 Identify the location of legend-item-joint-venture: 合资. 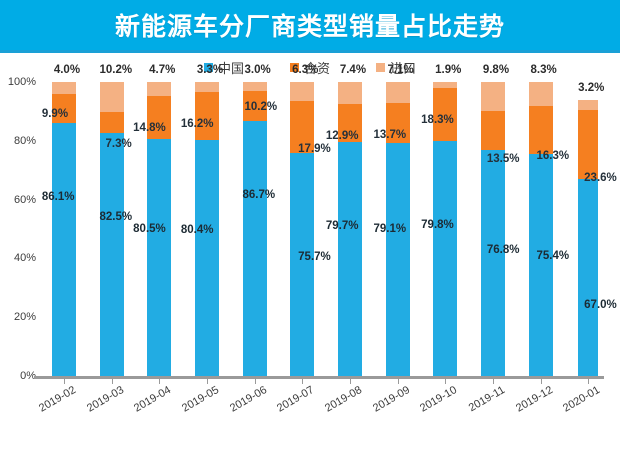
(309, 67).